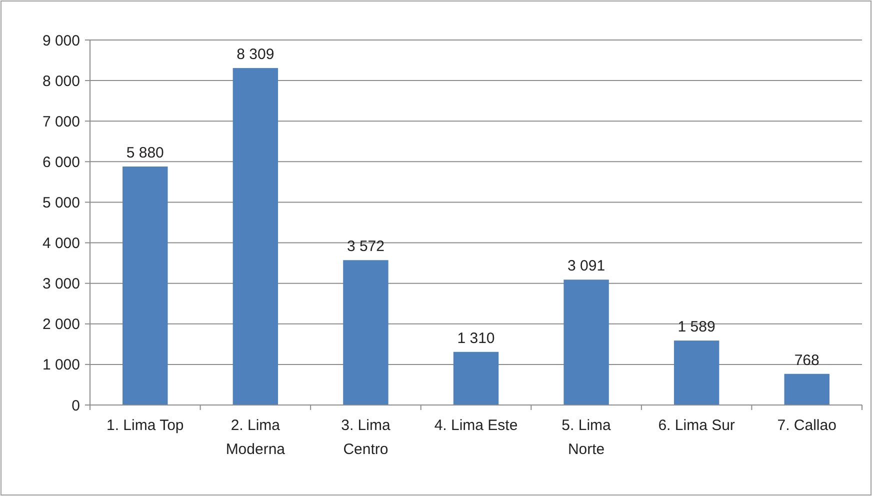  I want to click on x-tick-label: 5. Lima Norte, so click(587, 437).